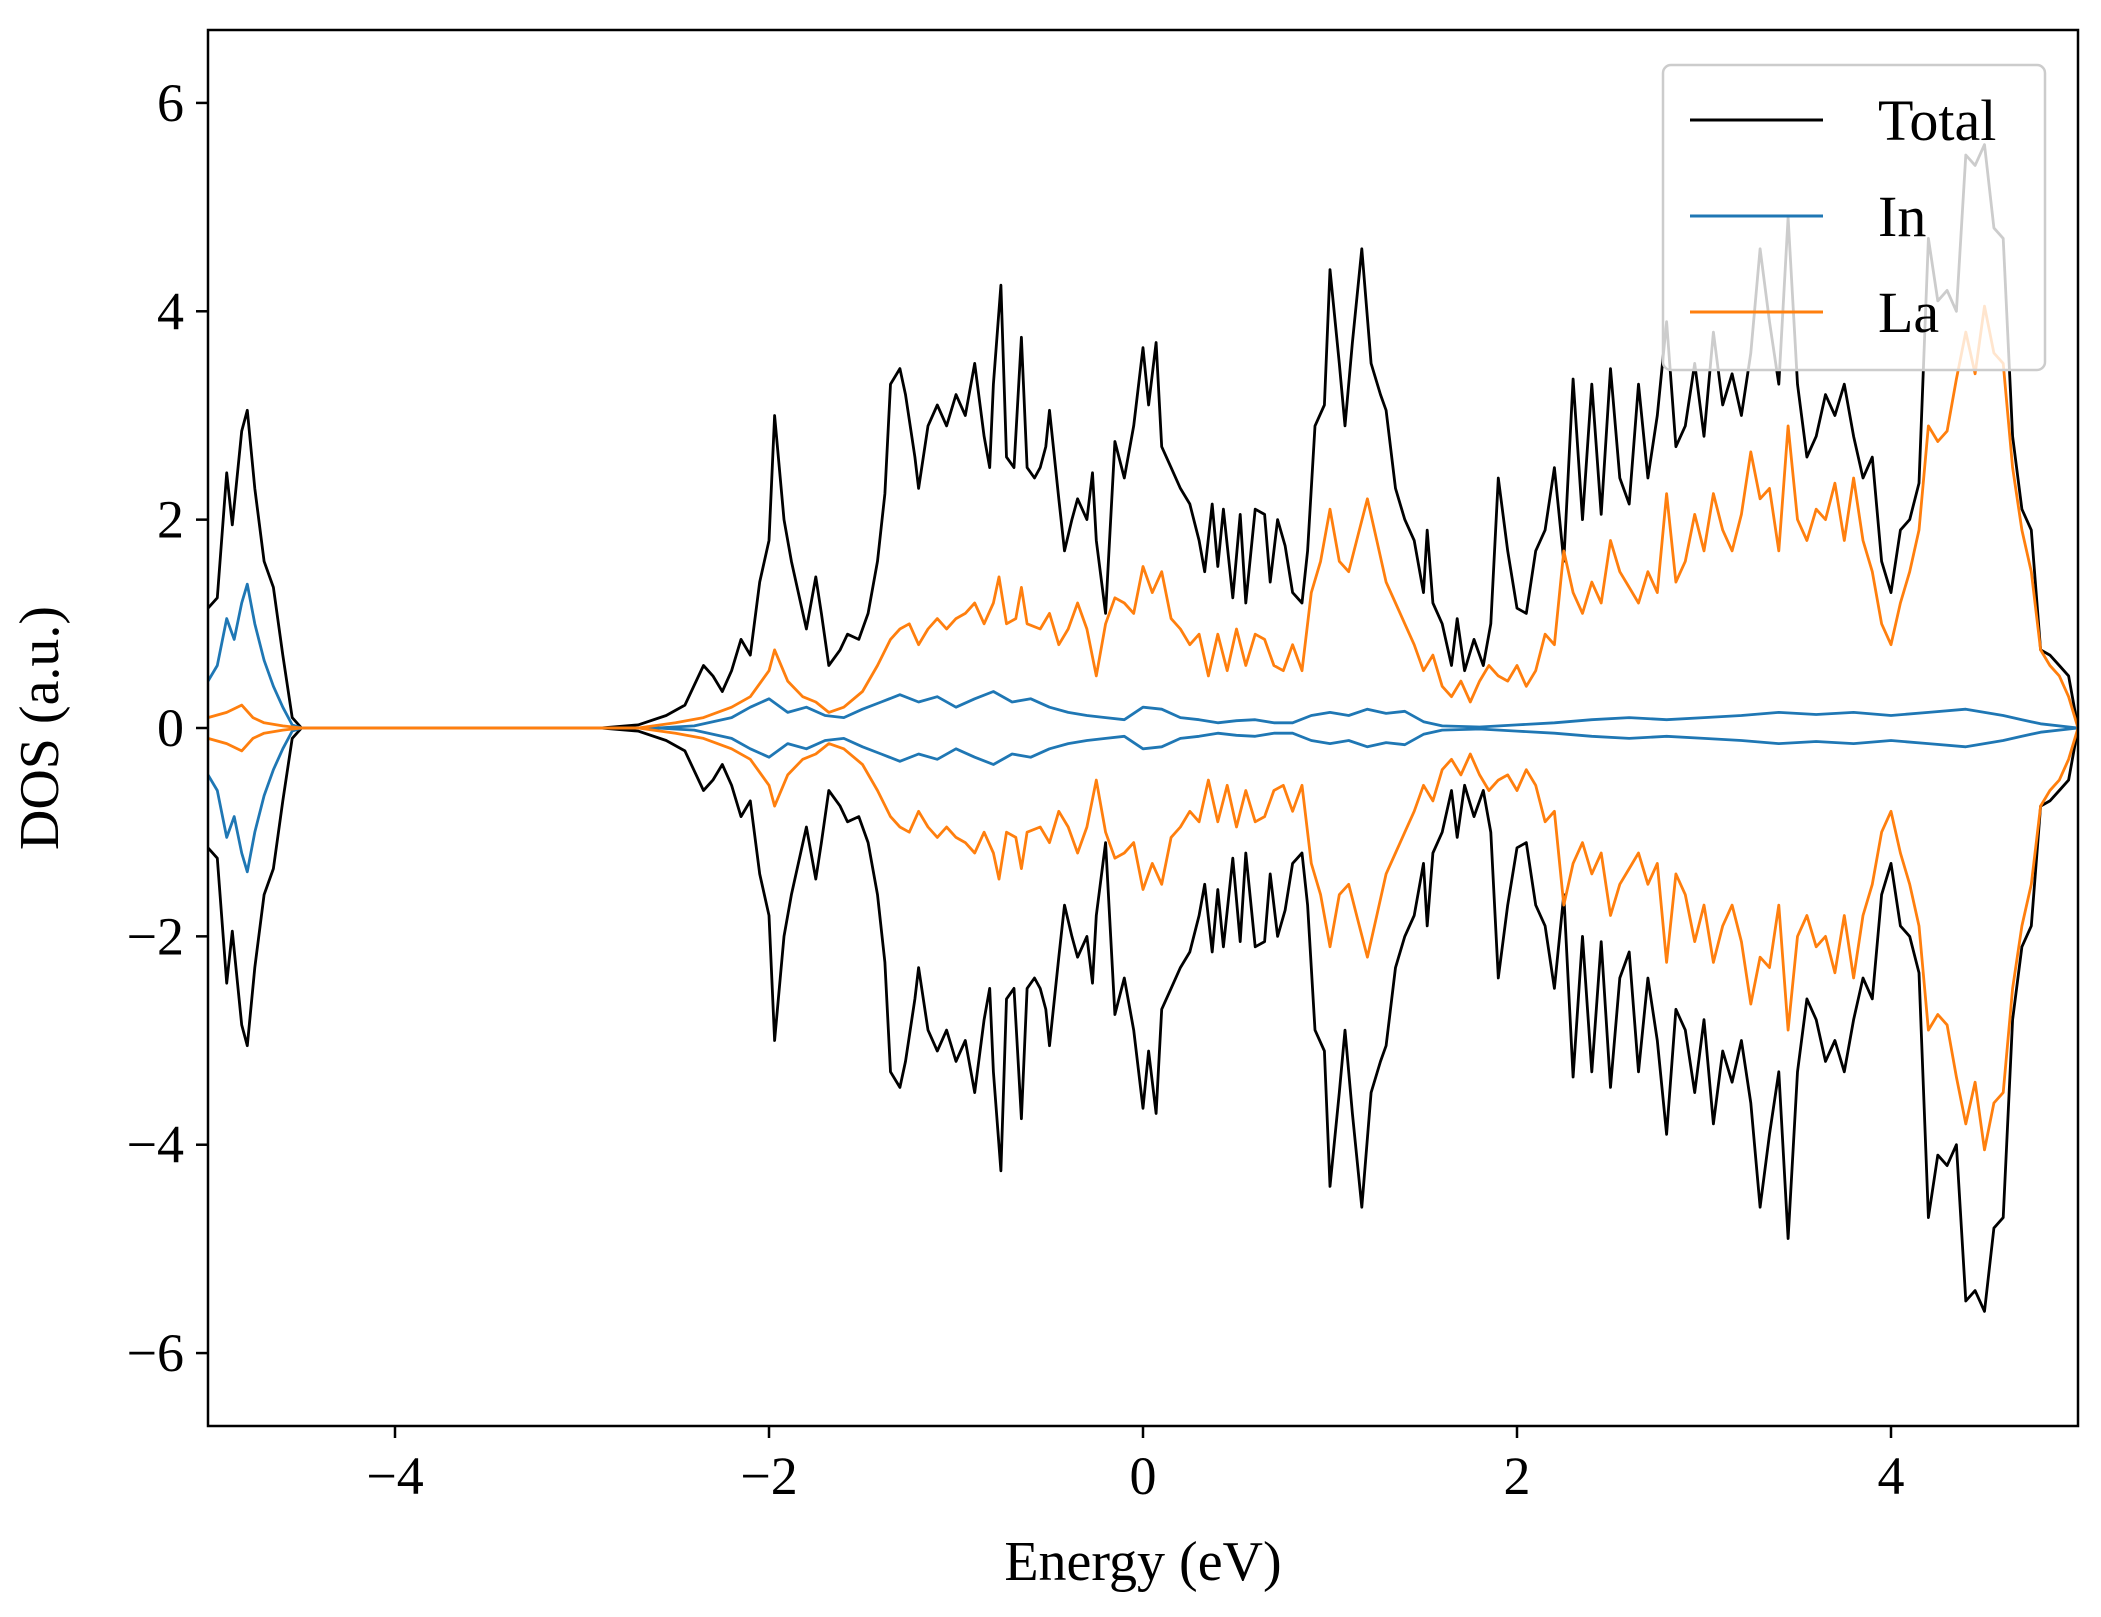 The image size is (2101, 1617). I want to click on legend-label-la: La, so click(1908, 312).